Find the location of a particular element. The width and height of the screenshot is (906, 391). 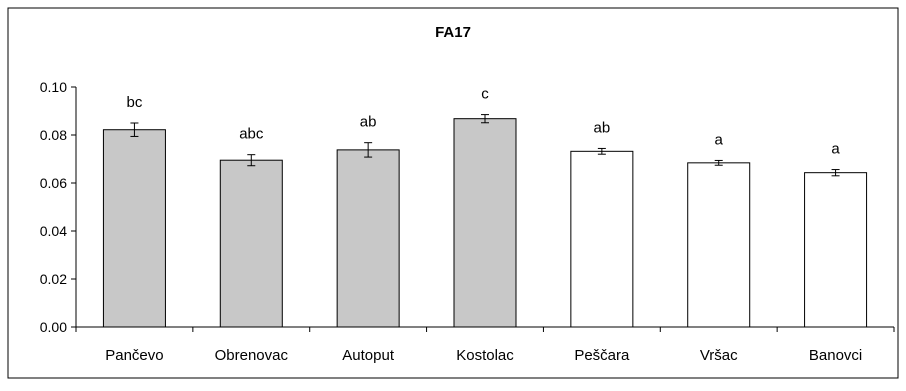

y-tick-label: 0.00 is located at coordinates (53, 327).